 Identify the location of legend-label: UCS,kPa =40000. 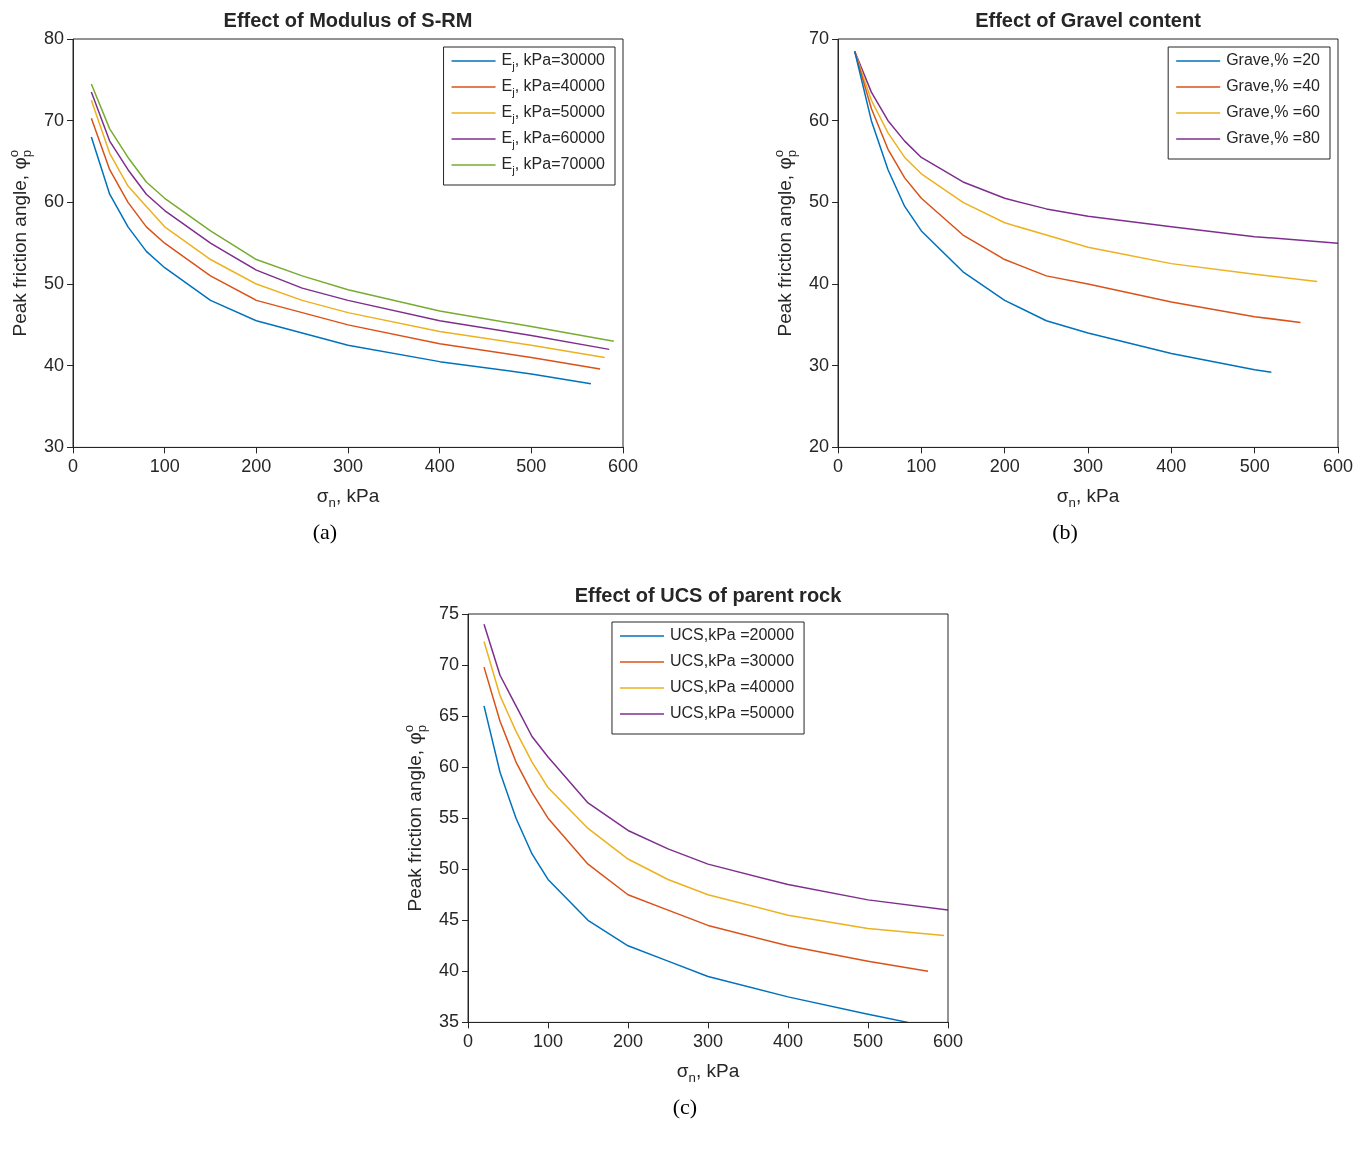
(732, 687).